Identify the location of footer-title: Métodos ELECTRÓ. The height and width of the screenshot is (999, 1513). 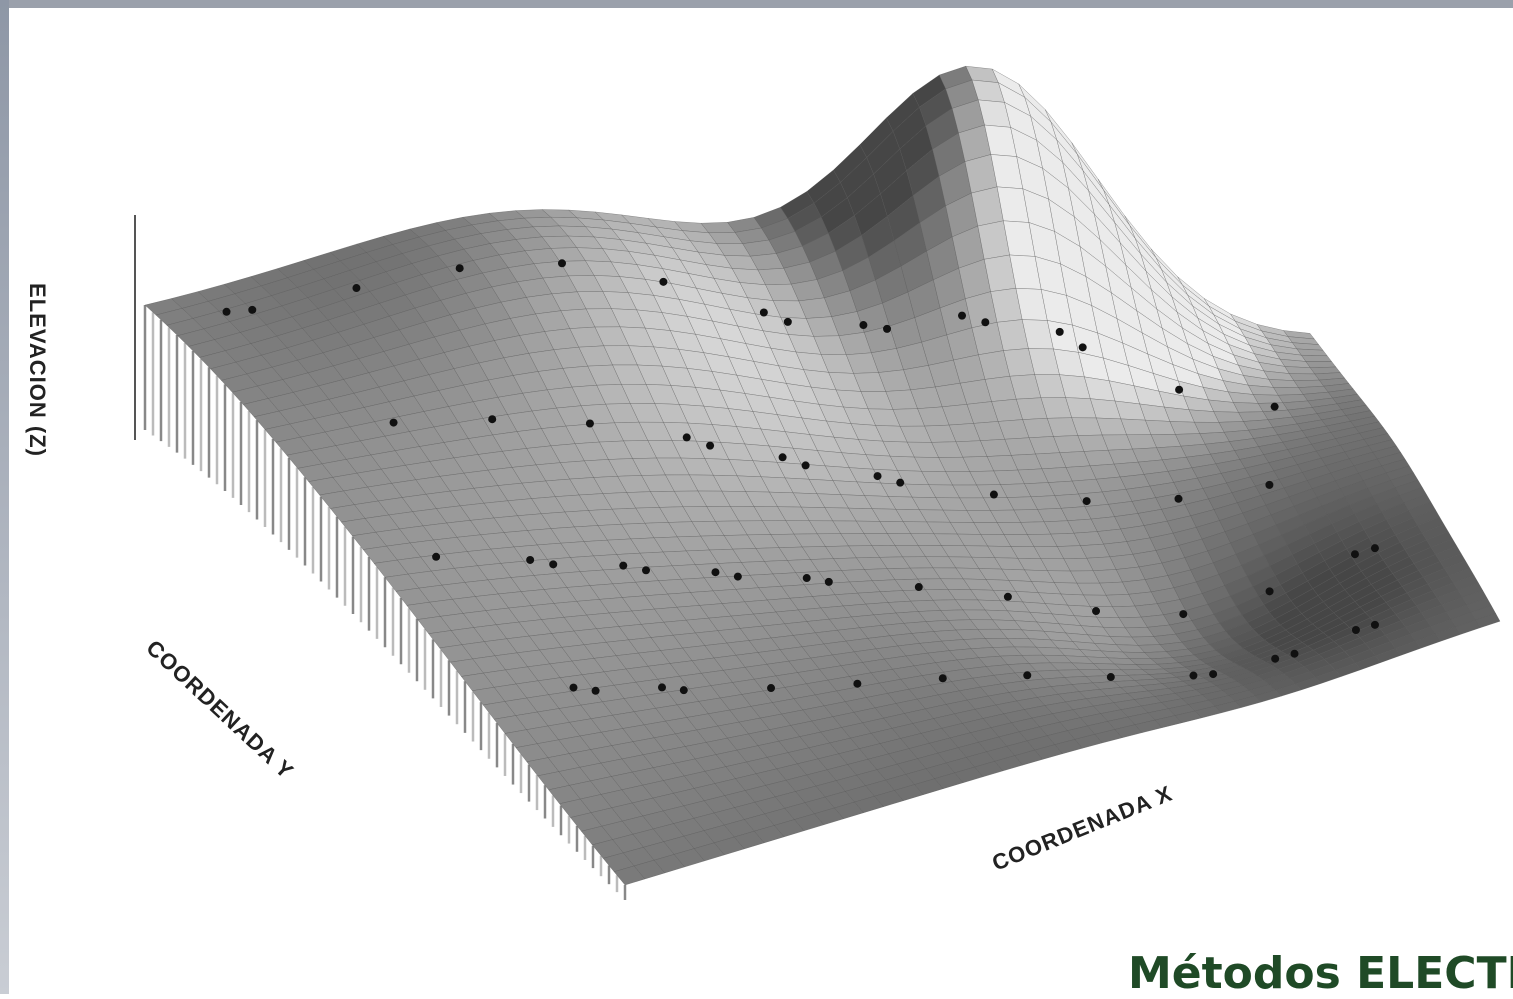
(1320, 973).